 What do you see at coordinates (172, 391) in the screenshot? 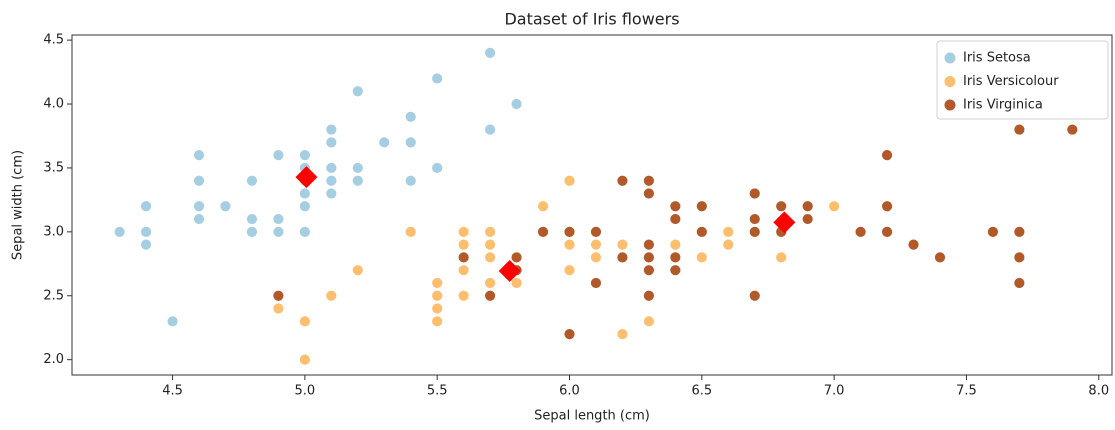
I see `x-tick-label: 4.5` at bounding box center [172, 391].